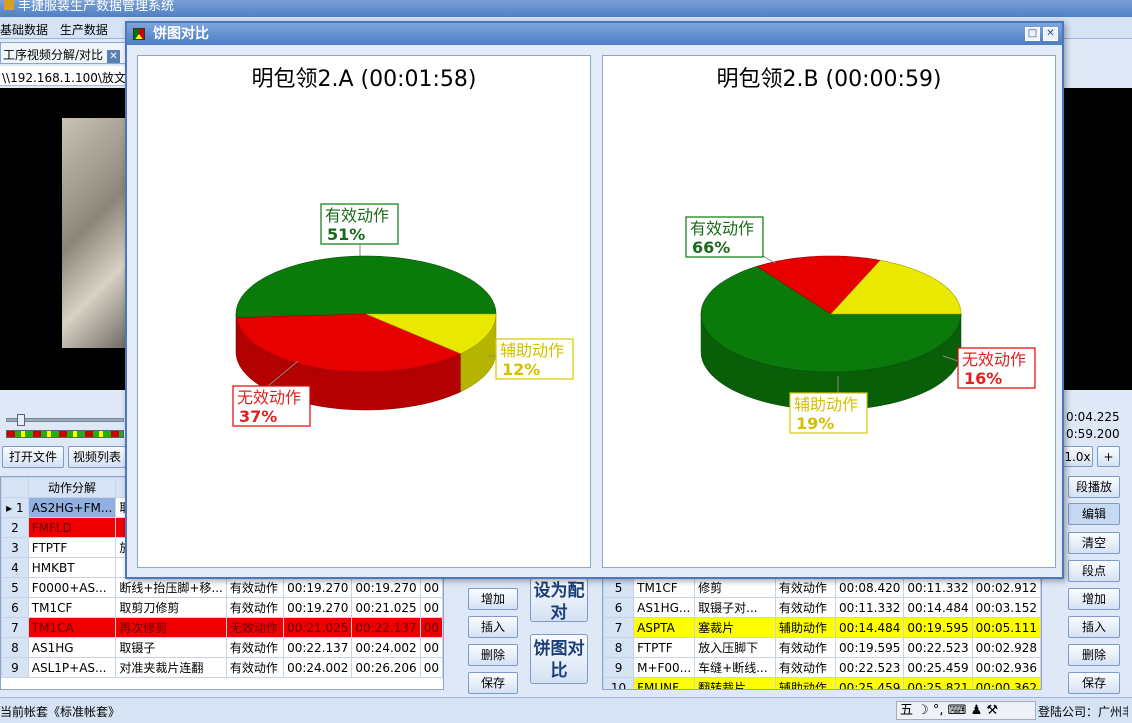  Describe the element at coordinates (114, 56) in the screenshot. I see `close-icon: ✕` at that location.